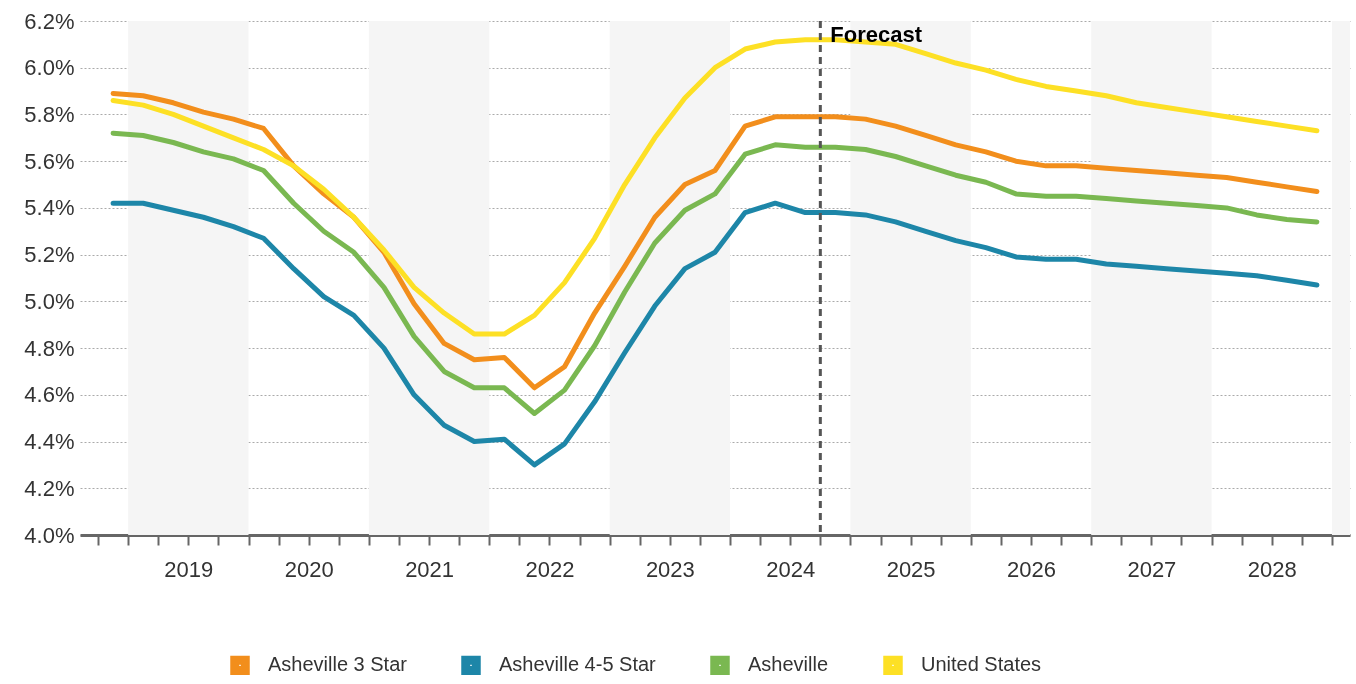 This screenshot has height=684, width=1356. What do you see at coordinates (578, 664) in the screenshot?
I see `legend-label: Asheville 4-5 Star` at bounding box center [578, 664].